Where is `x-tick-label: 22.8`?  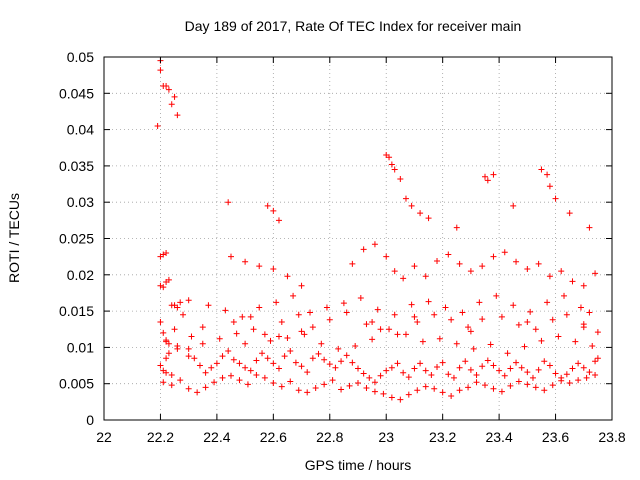 x-tick-label: 22.8 is located at coordinates (329, 437).